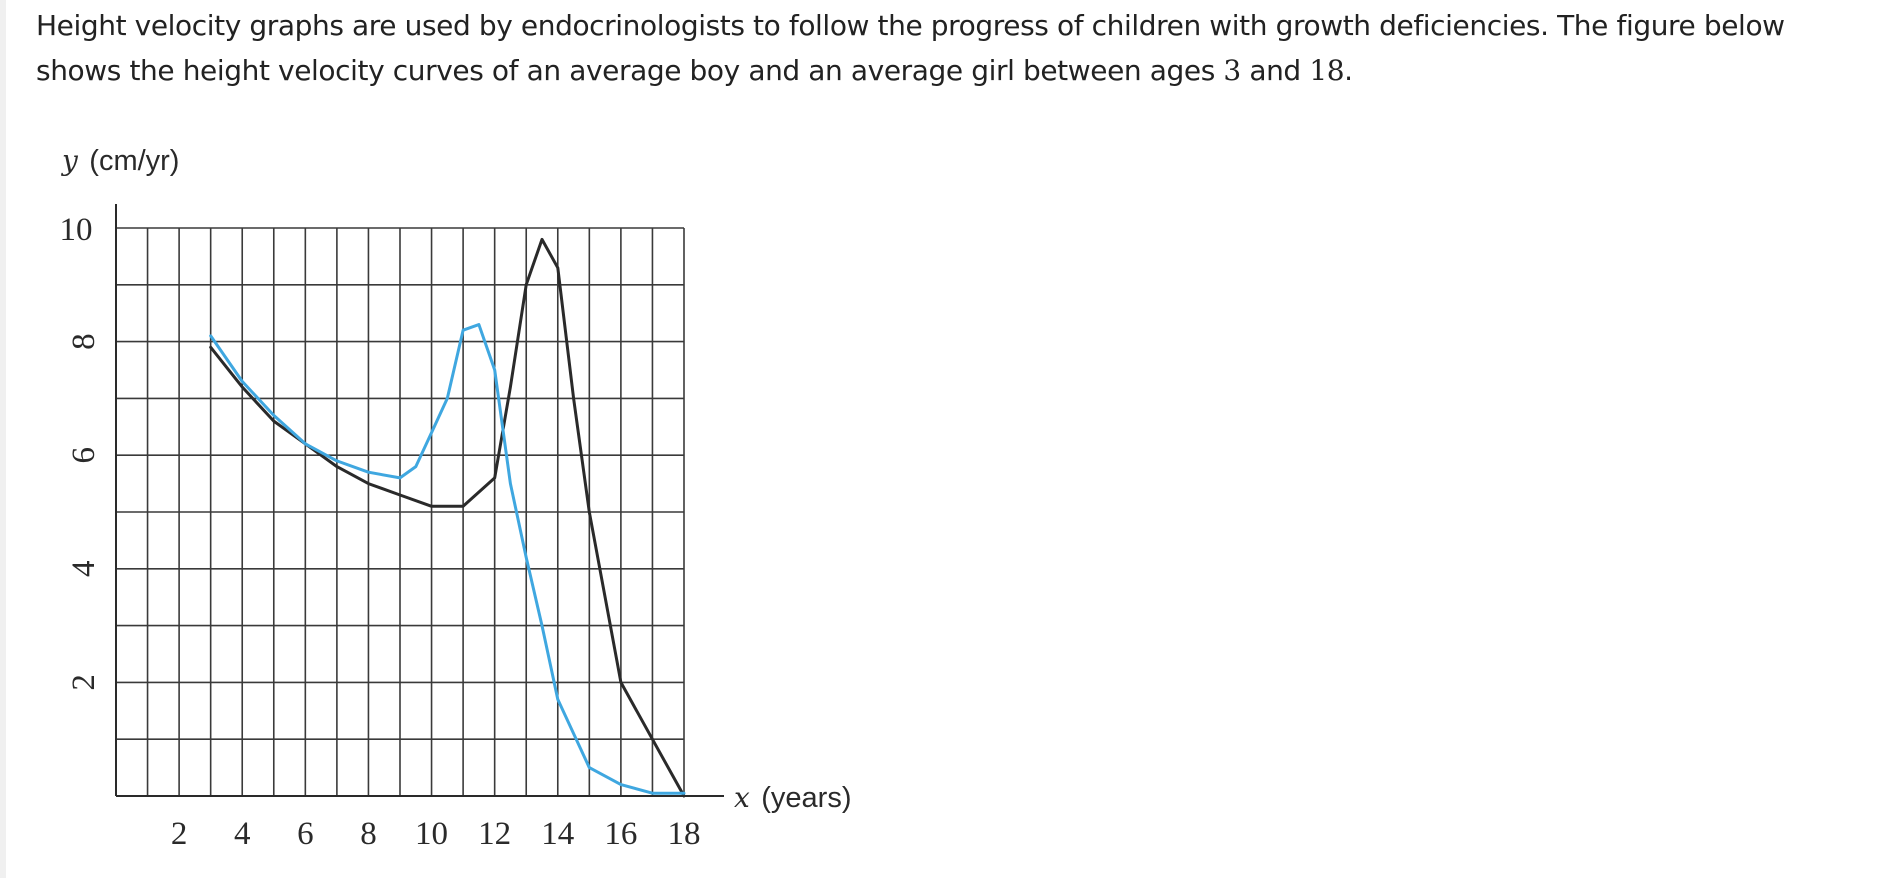 The image size is (1890, 878). Describe the element at coordinates (134, 161) in the screenshot. I see `y-axis-unit: (cm/yr)` at that location.